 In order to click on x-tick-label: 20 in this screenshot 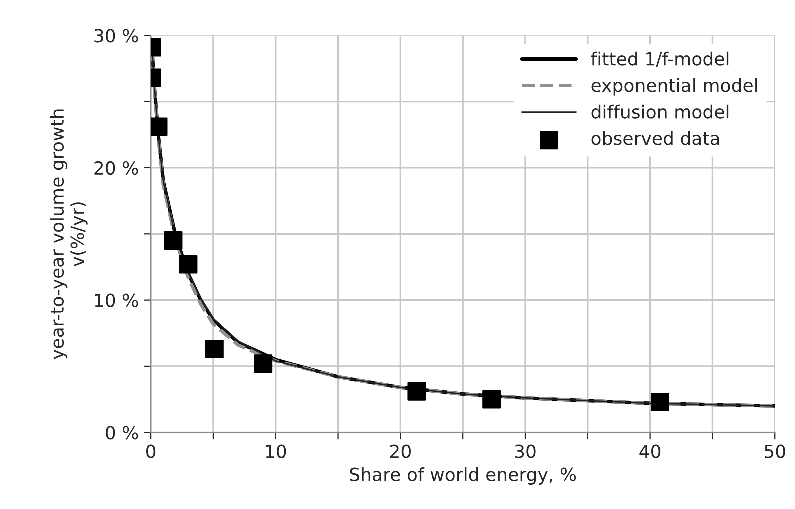, I will do `click(400, 451)`.